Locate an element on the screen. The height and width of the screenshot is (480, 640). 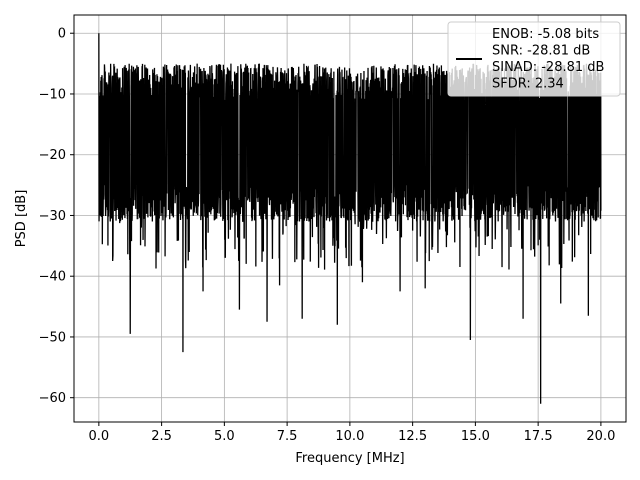
x-tick-label: 10.0 is located at coordinates (349, 436).